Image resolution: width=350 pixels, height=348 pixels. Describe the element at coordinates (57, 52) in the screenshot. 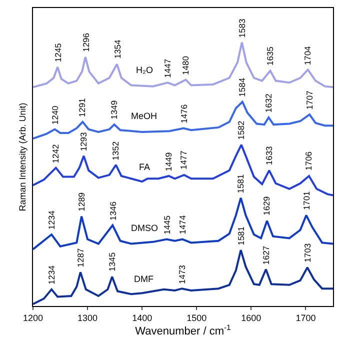

I see `annotation: 1245` at that location.